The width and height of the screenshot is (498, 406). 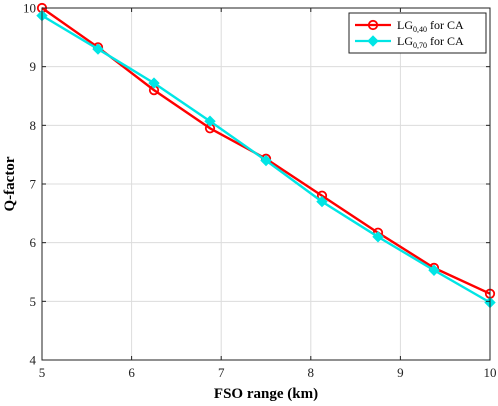 I want to click on y-tick-label: 7, so click(x=33, y=184).